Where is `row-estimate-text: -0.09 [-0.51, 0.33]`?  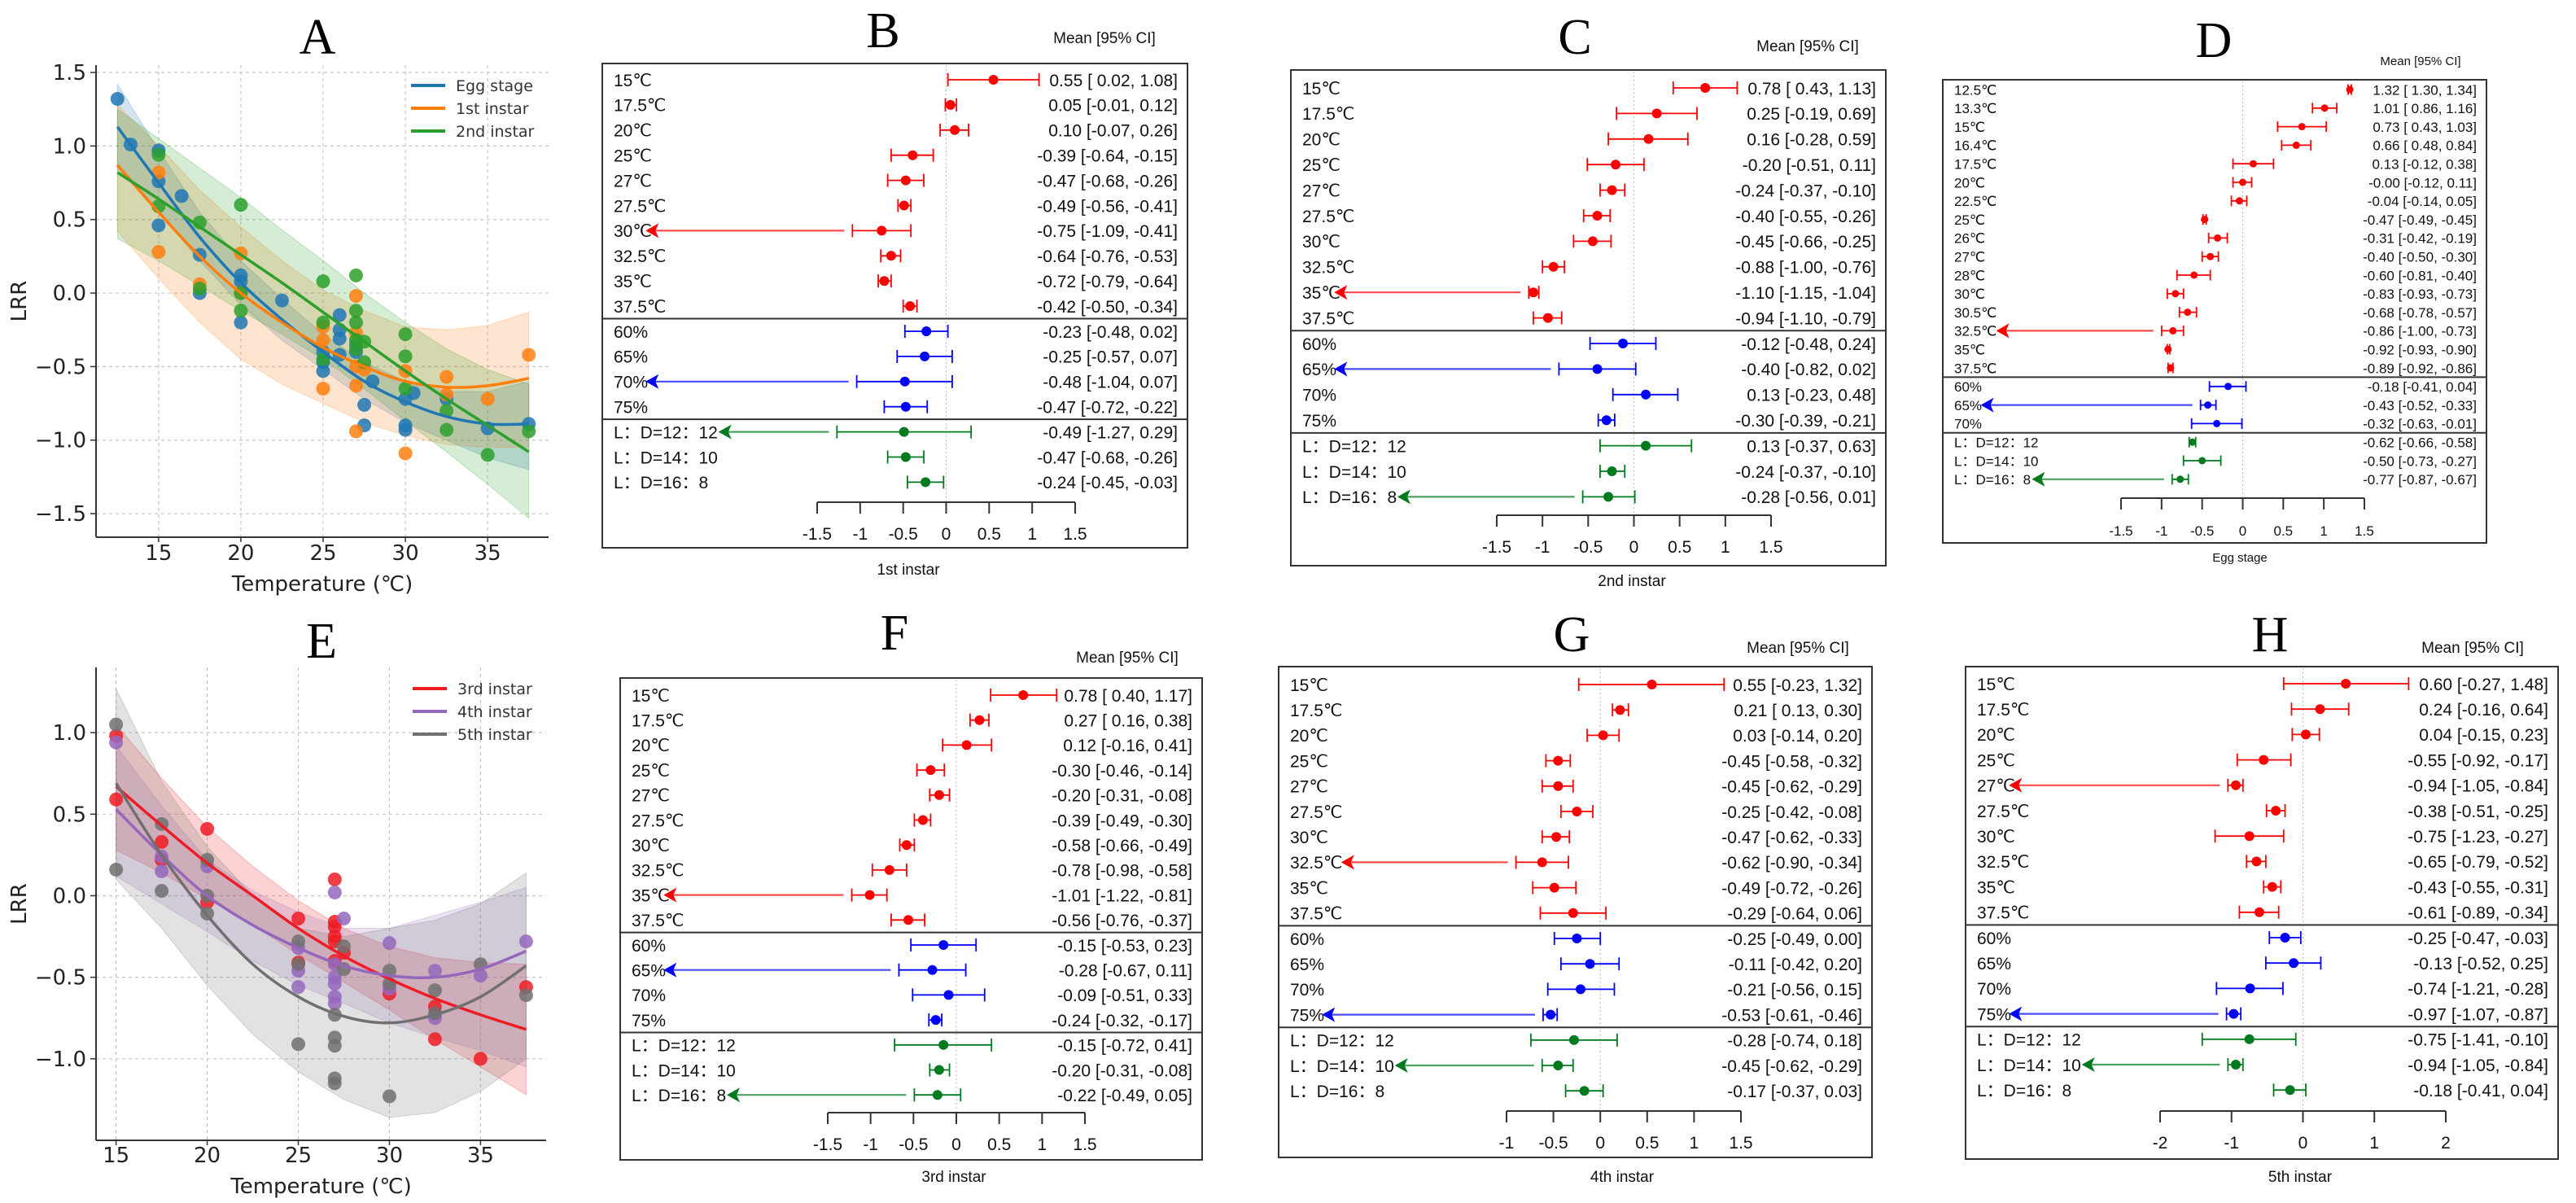 row-estimate-text: -0.09 [-0.51, 0.33] is located at coordinates (1124, 995).